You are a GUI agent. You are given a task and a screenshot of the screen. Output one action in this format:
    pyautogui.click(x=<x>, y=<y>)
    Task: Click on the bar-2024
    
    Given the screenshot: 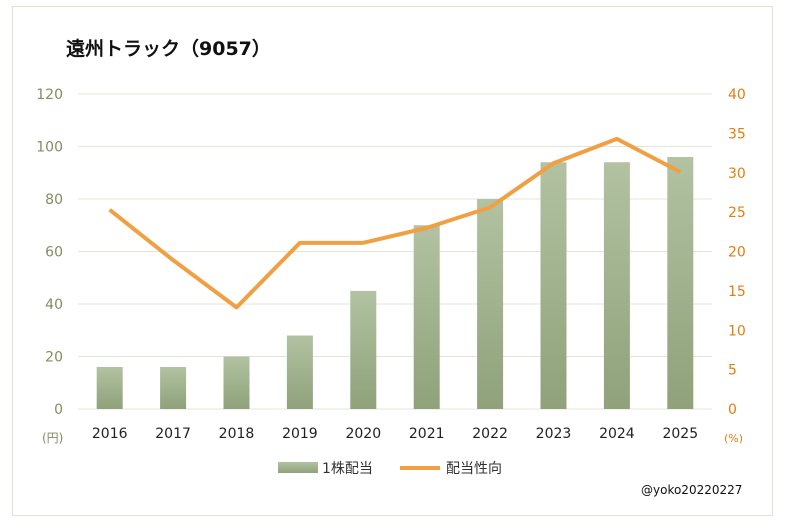 What is the action you would take?
    pyautogui.click(x=616, y=285)
    